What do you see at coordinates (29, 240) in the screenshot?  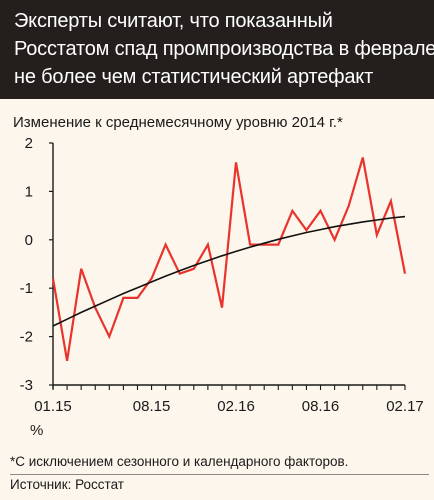 I see `y-tick-label: 0` at bounding box center [29, 240].